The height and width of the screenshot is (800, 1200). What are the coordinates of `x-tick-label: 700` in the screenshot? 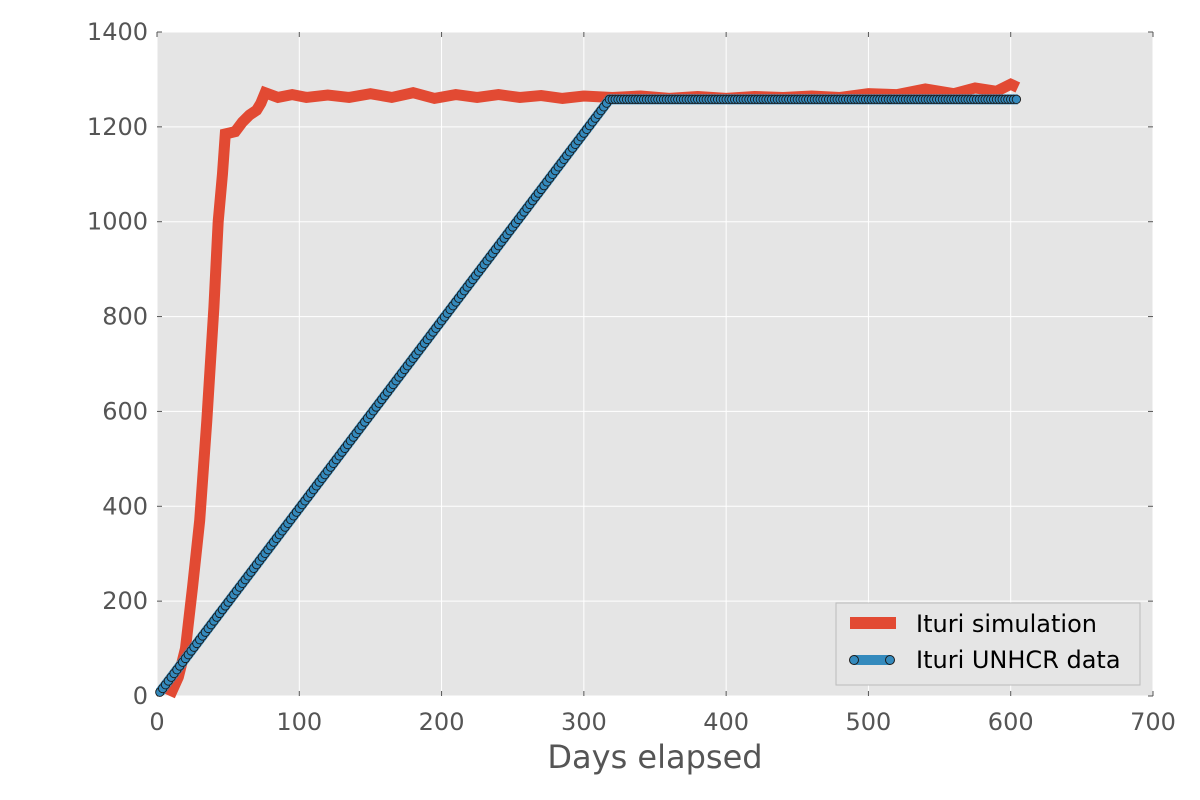 It's located at (1153, 722).